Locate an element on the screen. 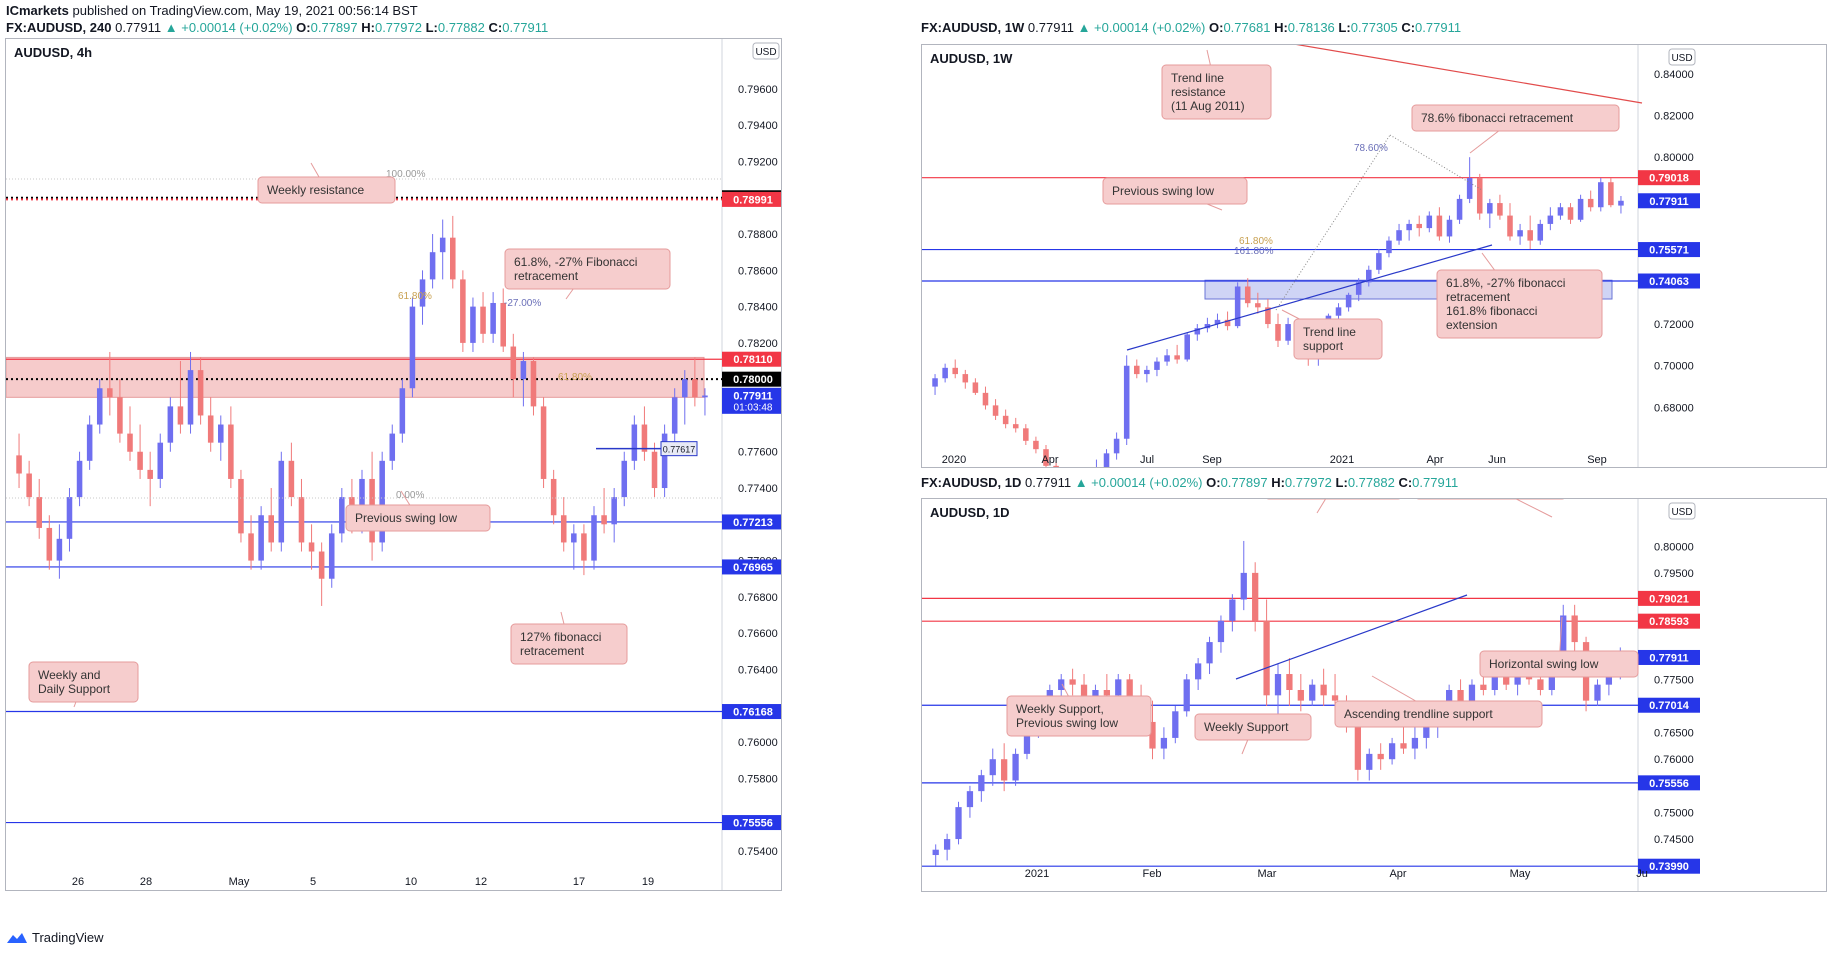  h4-price-tag-text-3: 0.78000 is located at coordinates (753, 380).